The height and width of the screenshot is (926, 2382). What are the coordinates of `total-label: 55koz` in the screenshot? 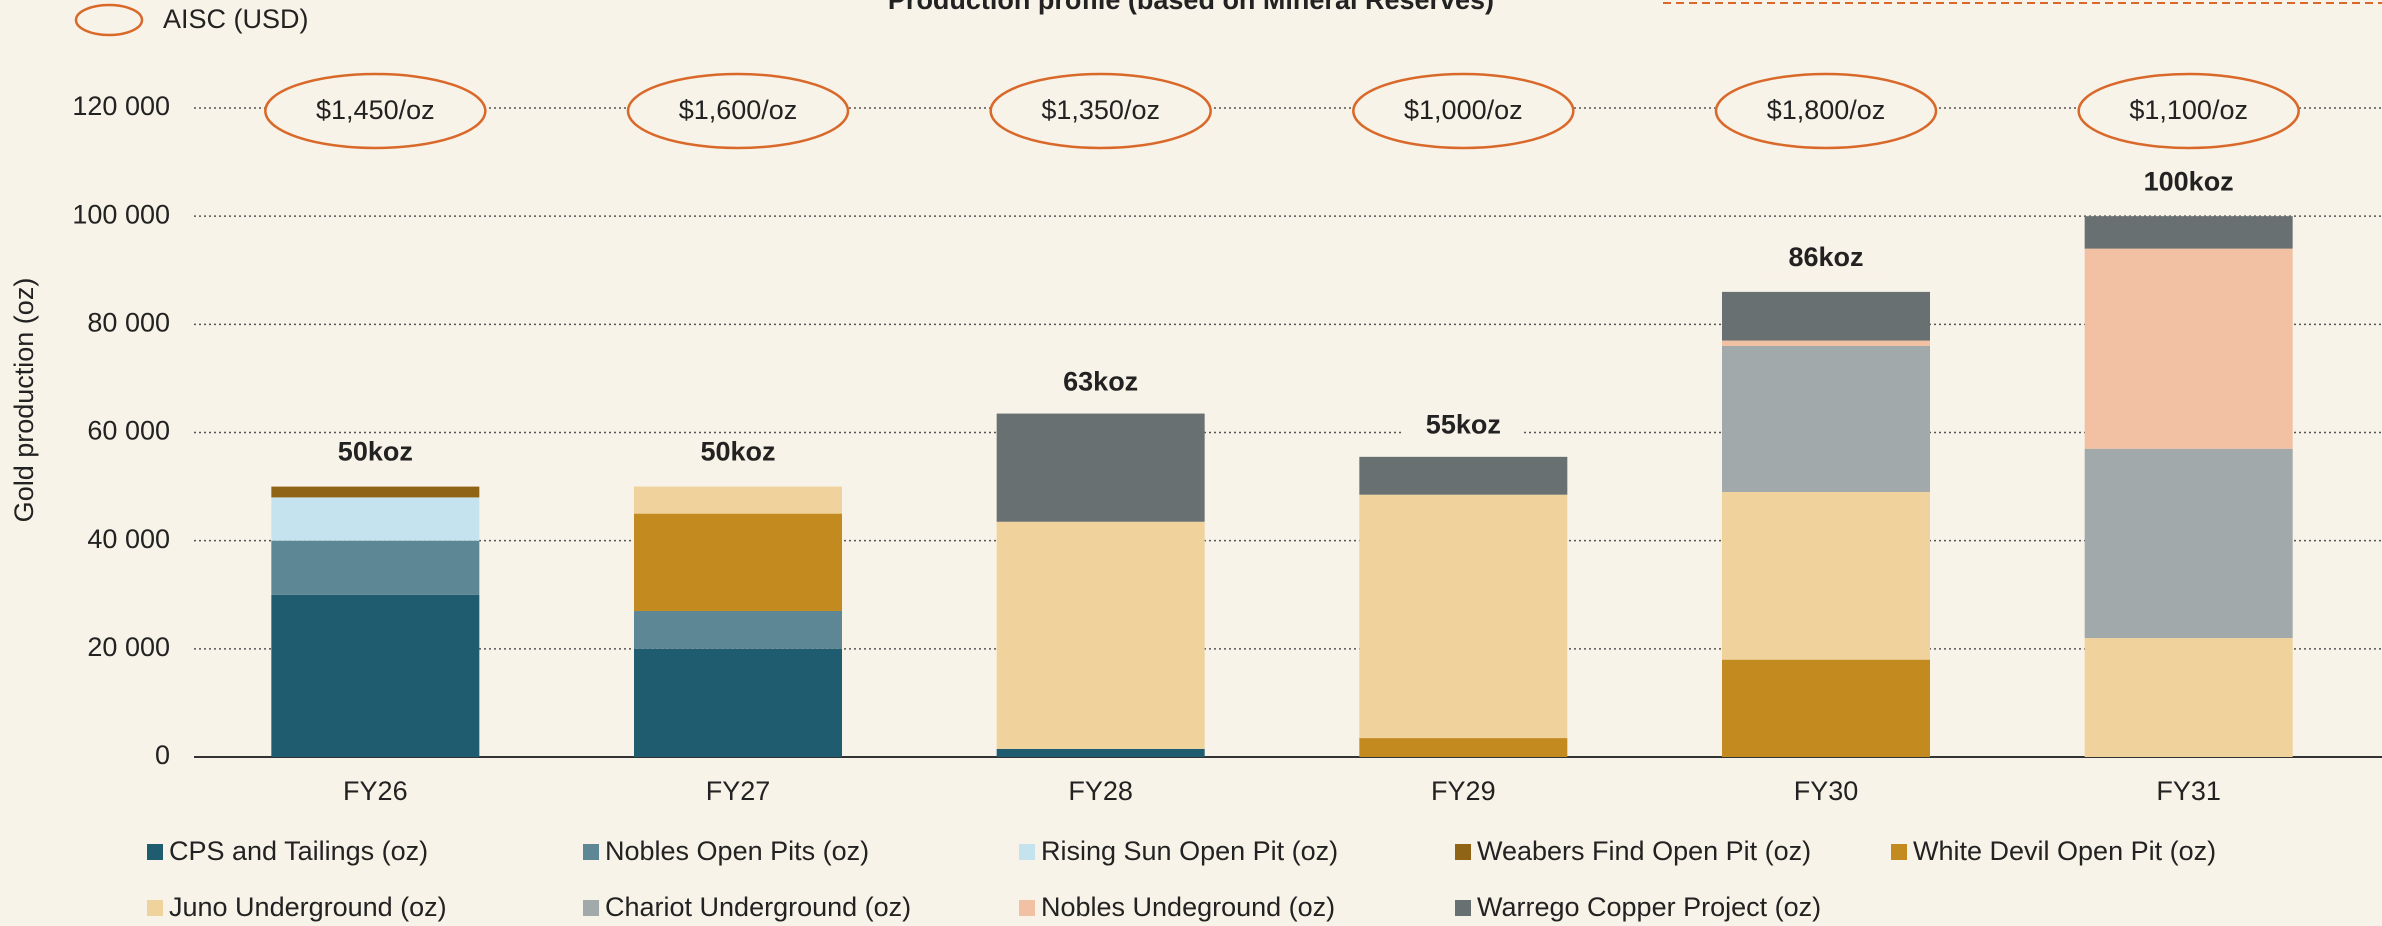 It's located at (1463, 425).